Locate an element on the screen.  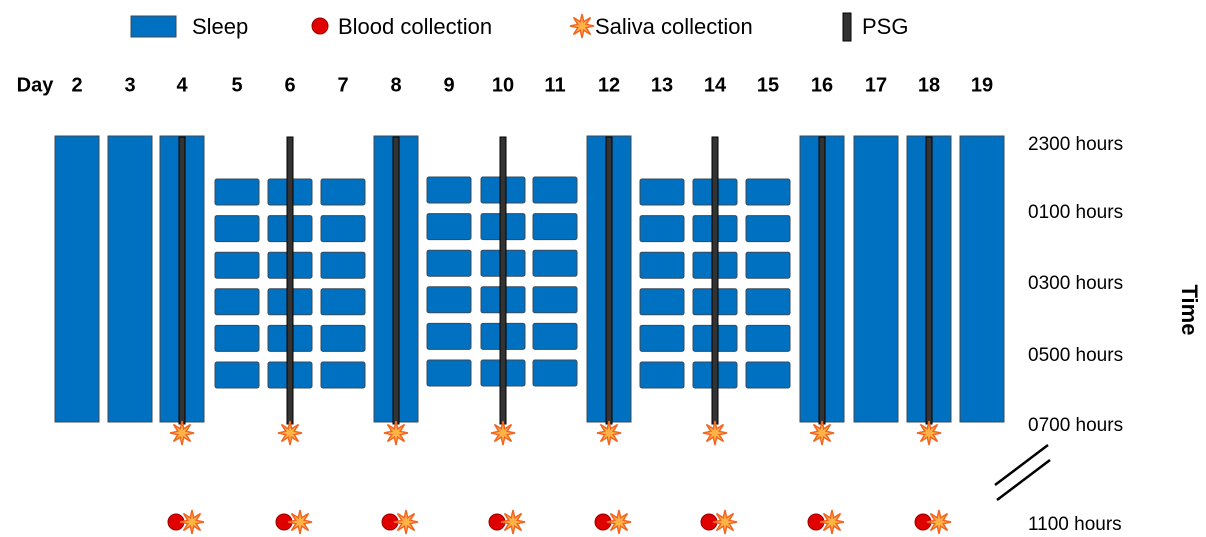
legend-label: Saliva collection is located at coordinates (674, 26).